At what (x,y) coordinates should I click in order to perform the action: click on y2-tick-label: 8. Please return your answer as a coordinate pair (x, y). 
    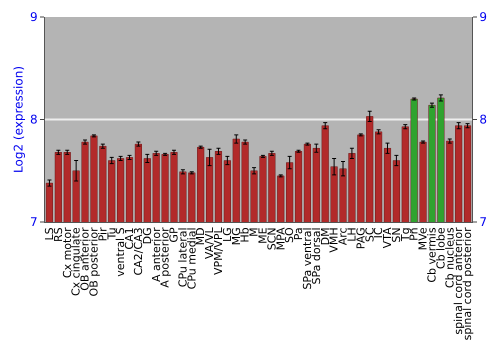
    Looking at the image, I should click on (483, 119).